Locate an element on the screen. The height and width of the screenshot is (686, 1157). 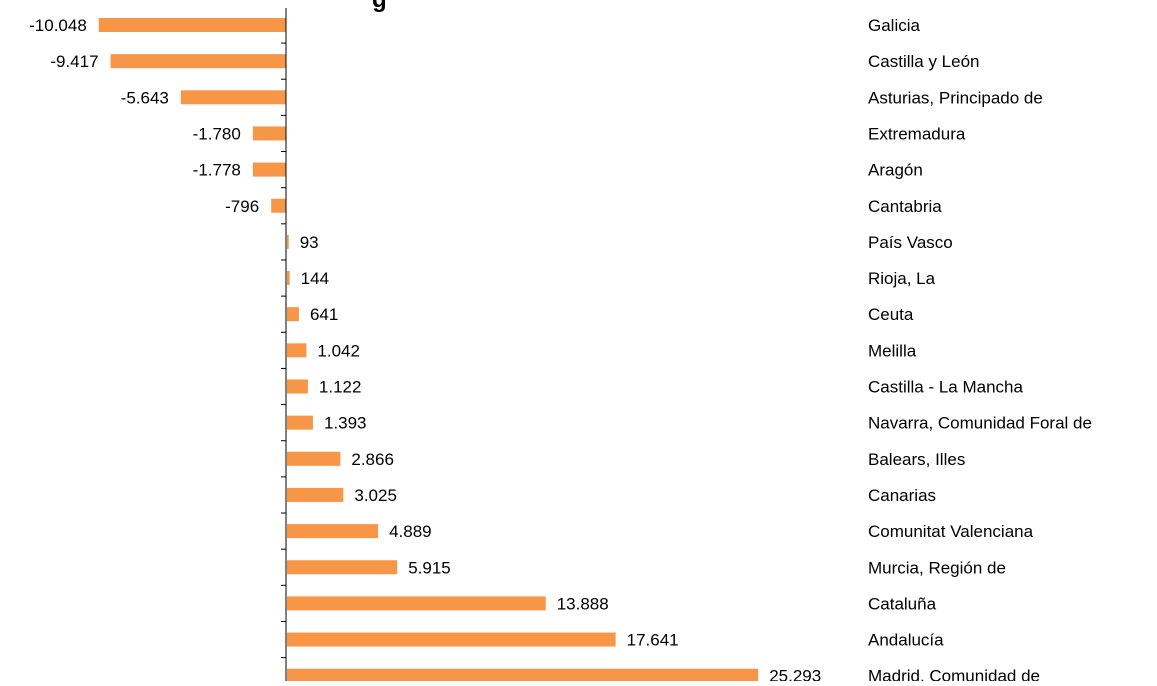
value-label: 3.025 is located at coordinates (375, 495).